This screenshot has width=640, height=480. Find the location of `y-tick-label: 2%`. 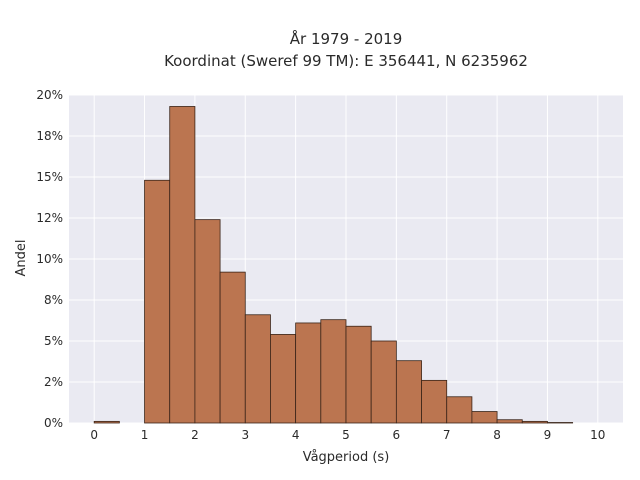

y-tick-label: 2% is located at coordinates (53, 382).